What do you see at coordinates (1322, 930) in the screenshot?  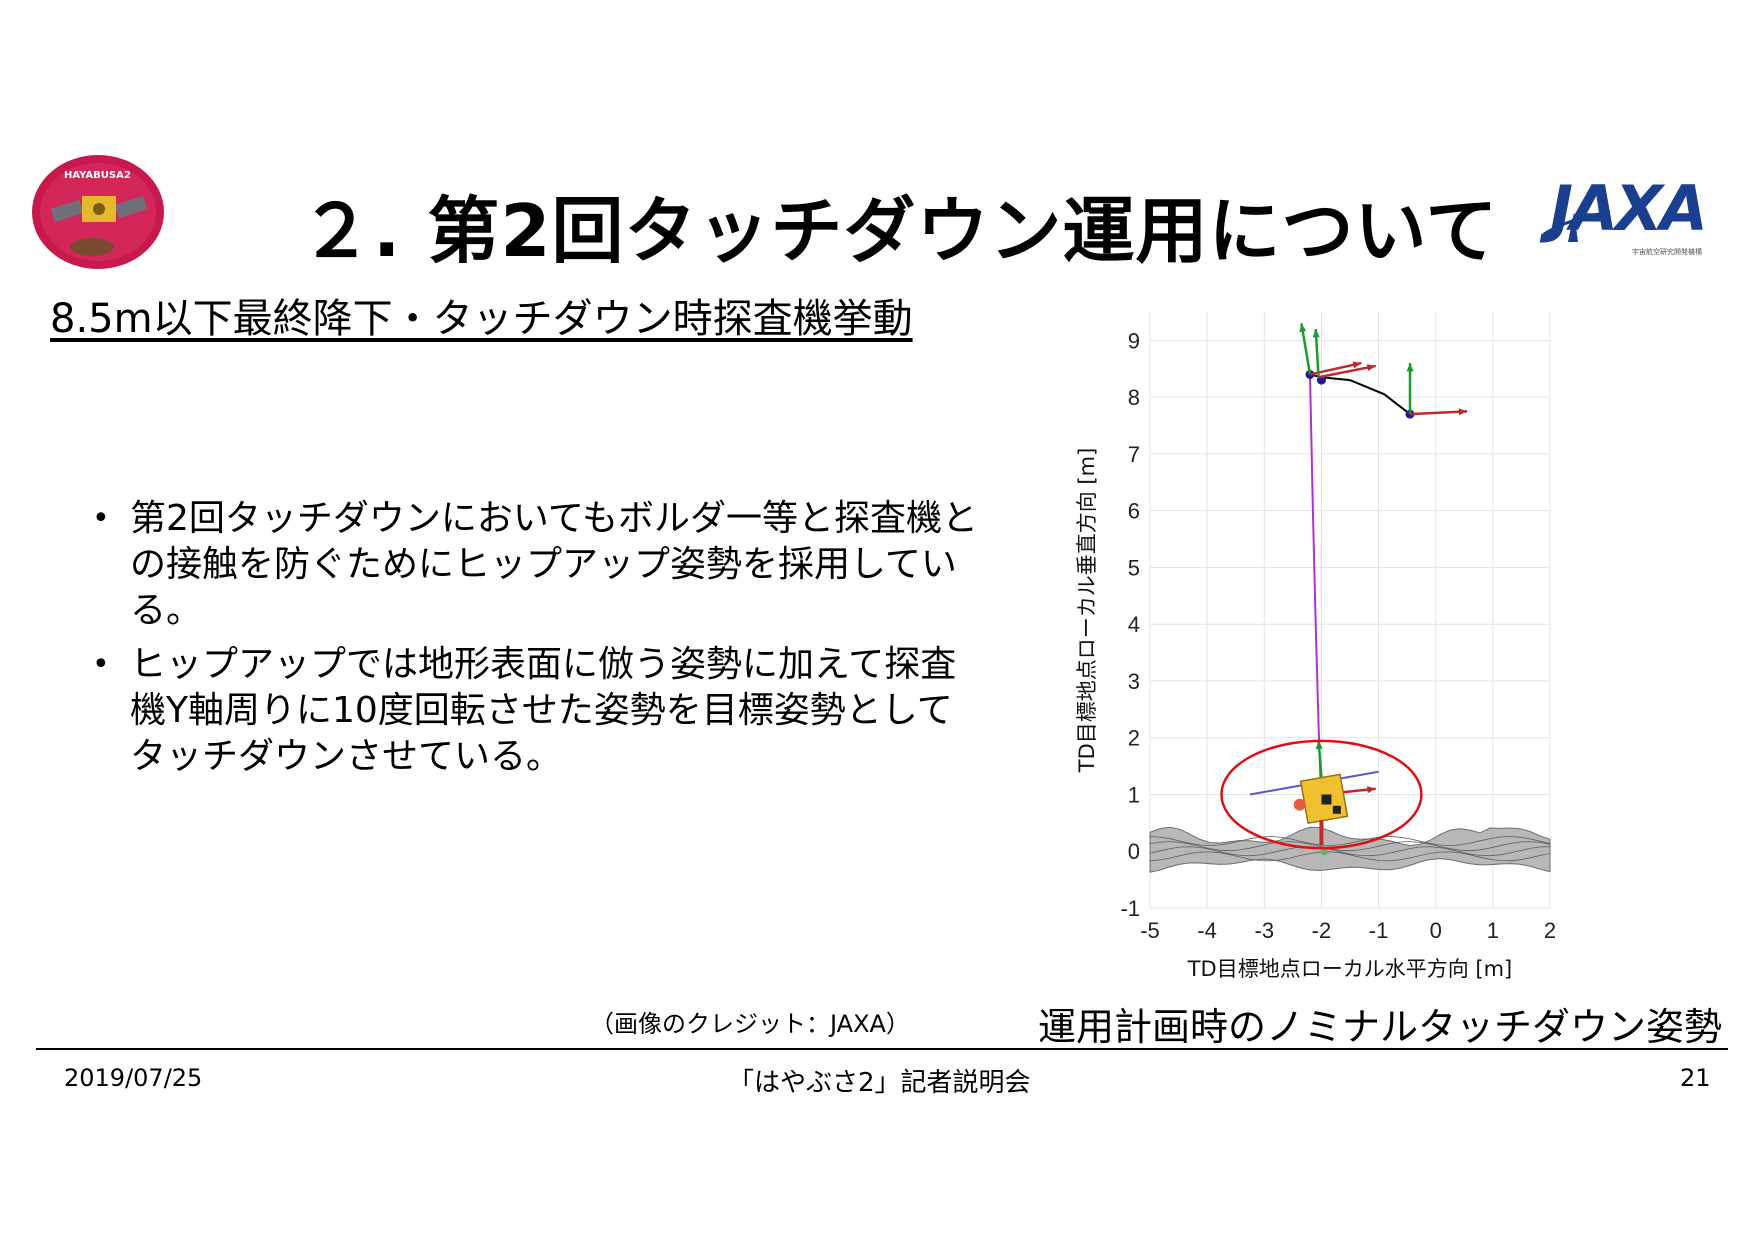 I see `x-tick-label: -2` at bounding box center [1322, 930].